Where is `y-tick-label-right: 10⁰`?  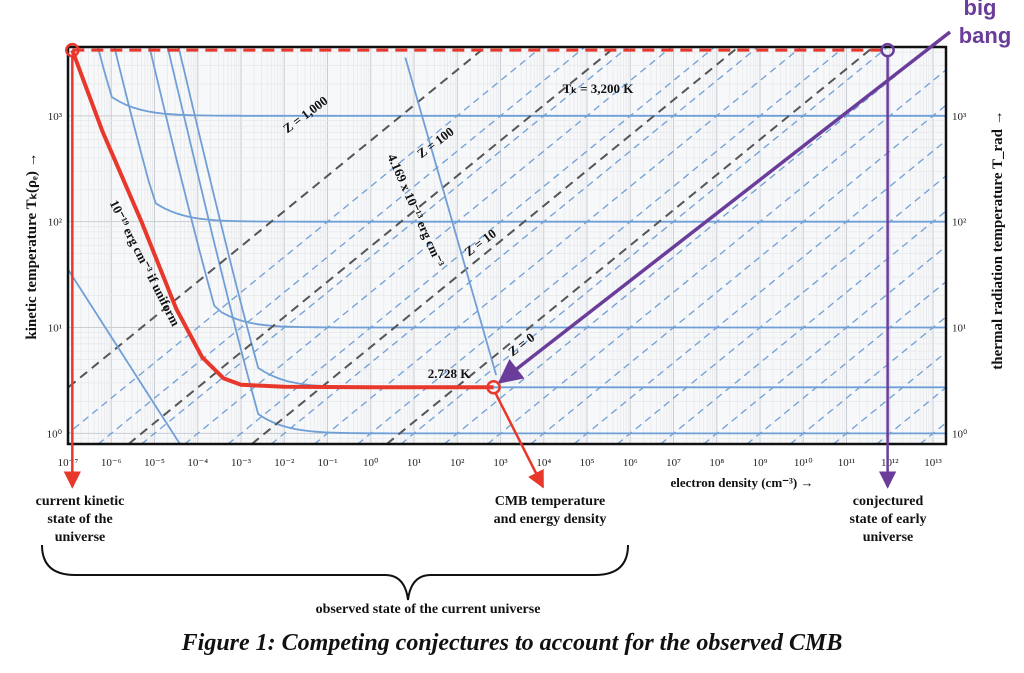
y-tick-label-right: 10⁰ is located at coordinates (960, 434).